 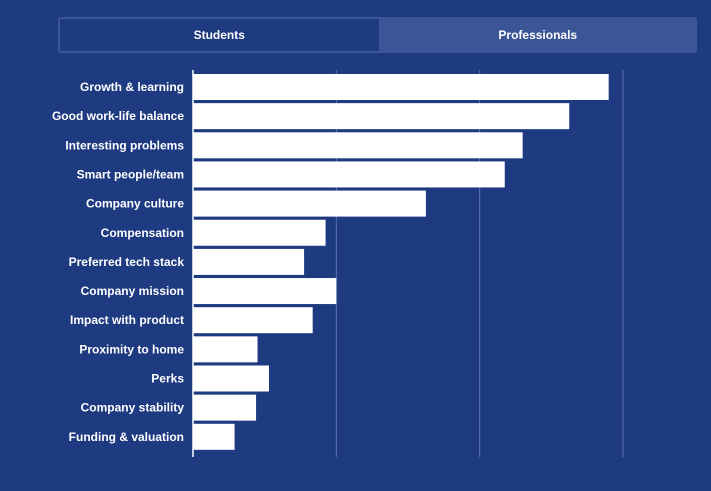 What do you see at coordinates (142, 233) in the screenshot?
I see `category-label: Compensation` at bounding box center [142, 233].